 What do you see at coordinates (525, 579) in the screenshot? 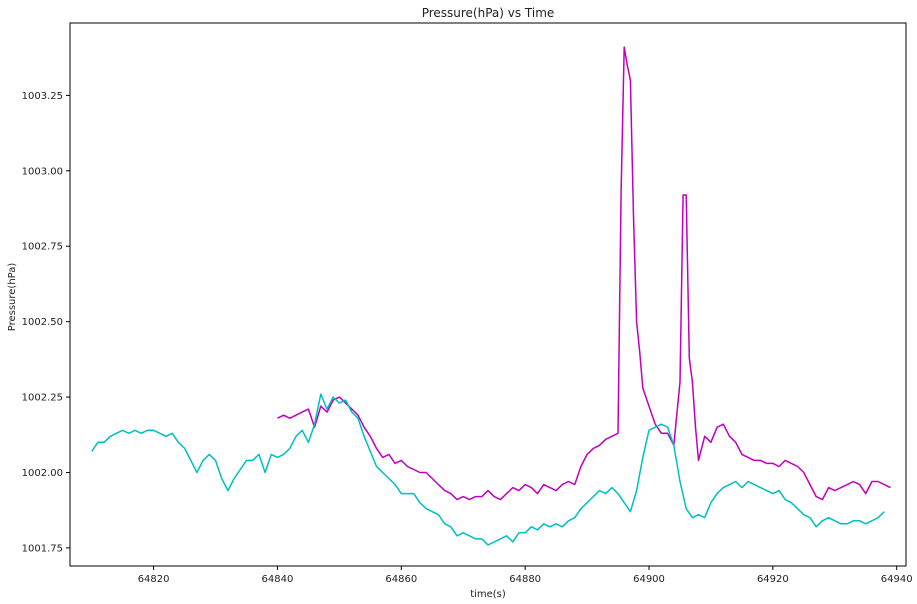
I see `x-tick-label: 64880` at bounding box center [525, 579].